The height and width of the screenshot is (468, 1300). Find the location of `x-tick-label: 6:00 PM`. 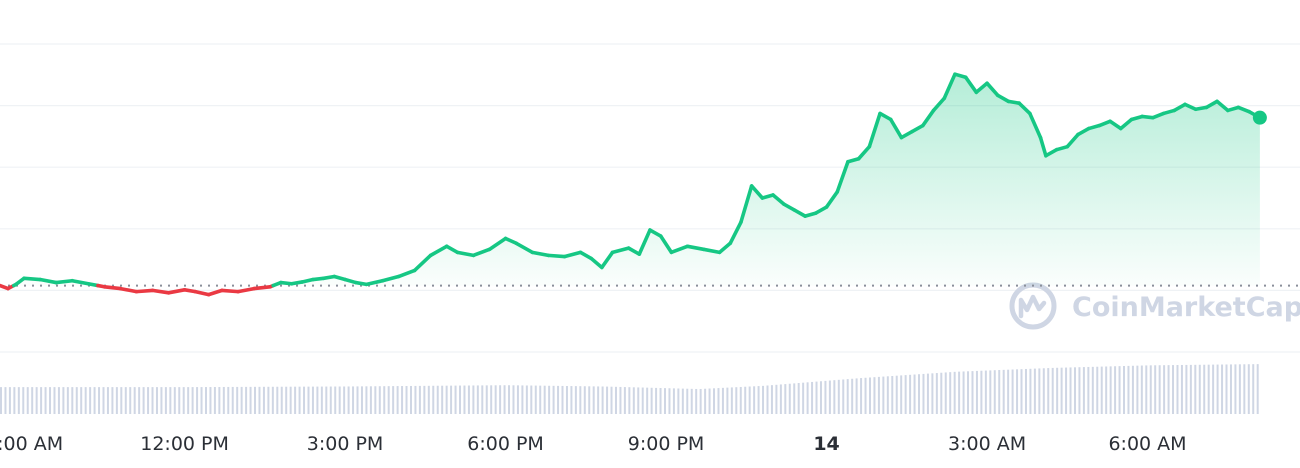

x-tick-label: 6:00 PM is located at coordinates (505, 444).